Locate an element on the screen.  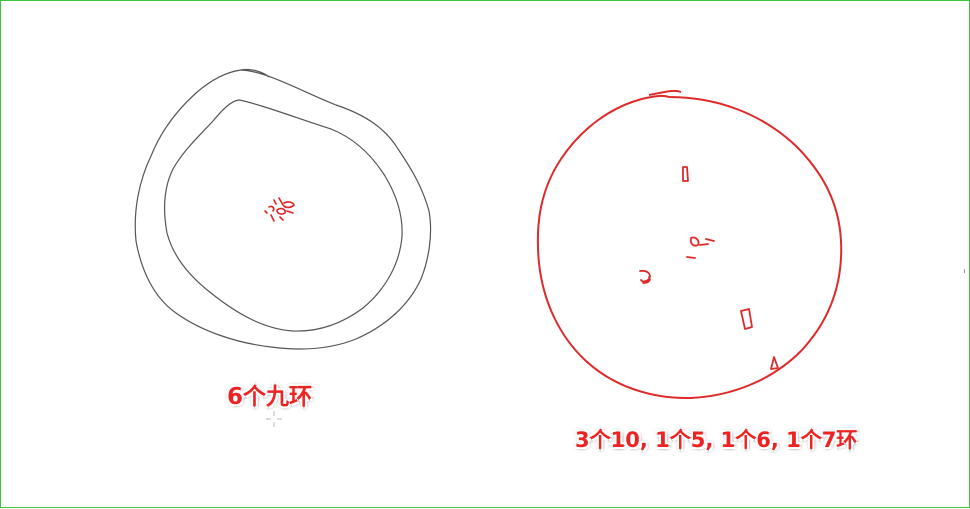
right-shot-mark-top is located at coordinates (685, 174).